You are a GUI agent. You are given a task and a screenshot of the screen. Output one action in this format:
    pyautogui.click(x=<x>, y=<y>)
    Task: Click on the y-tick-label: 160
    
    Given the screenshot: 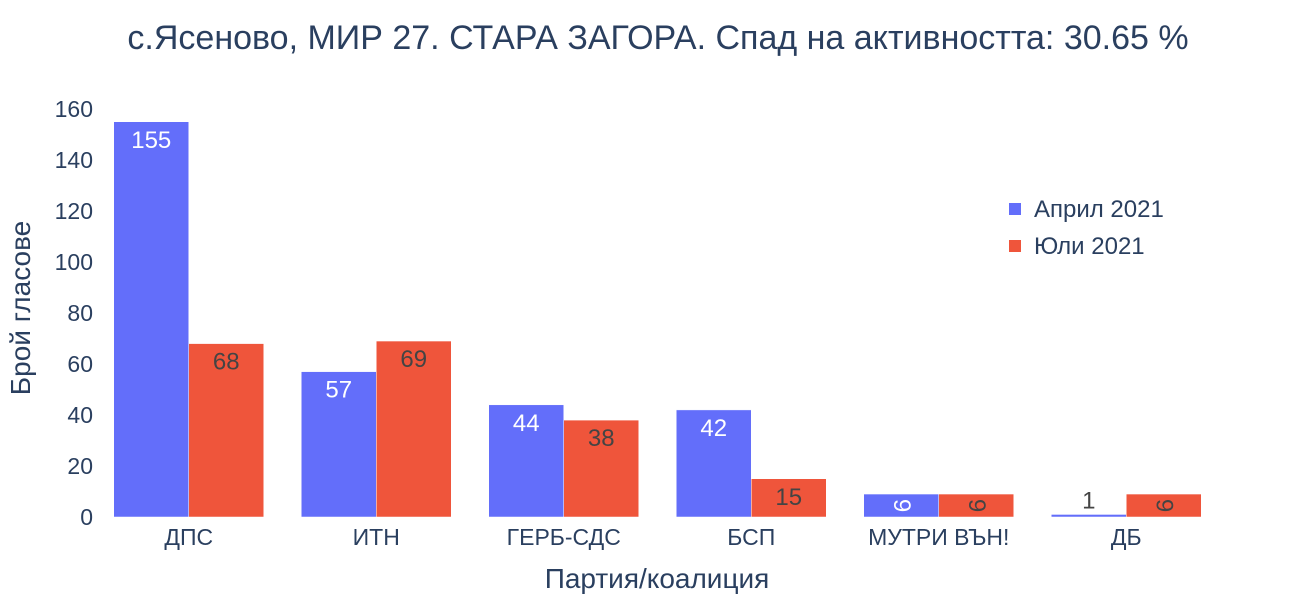 What is the action you would take?
    pyautogui.click(x=74, y=109)
    